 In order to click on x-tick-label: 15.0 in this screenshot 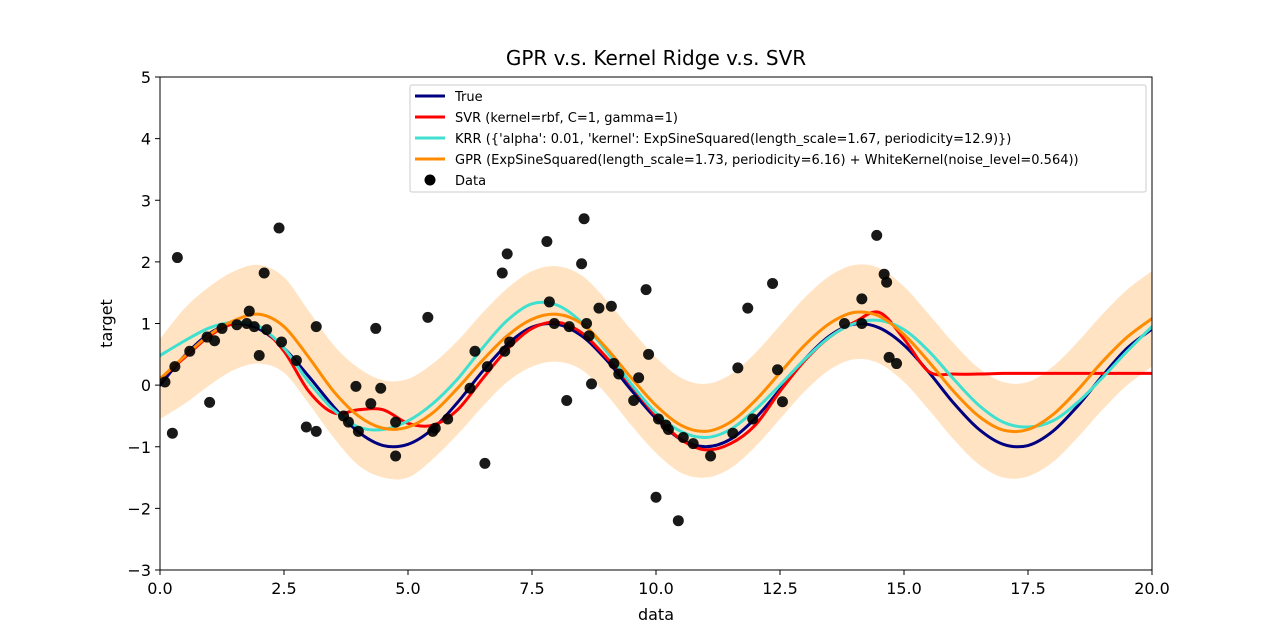, I will do `click(904, 588)`.